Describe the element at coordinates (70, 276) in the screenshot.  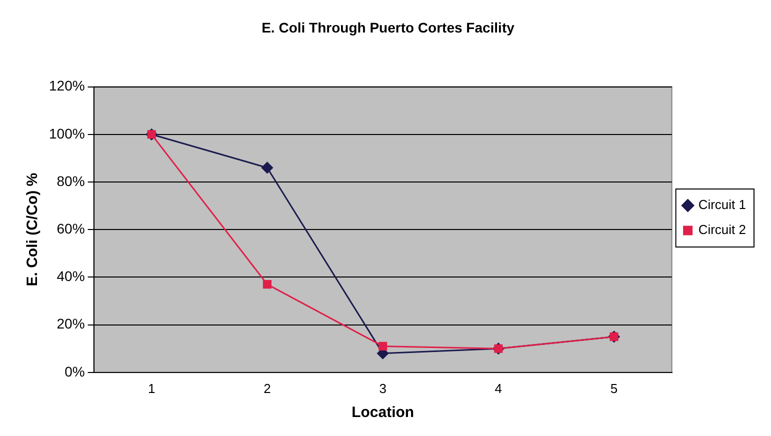
I see `y-tick-label: 40%` at that location.